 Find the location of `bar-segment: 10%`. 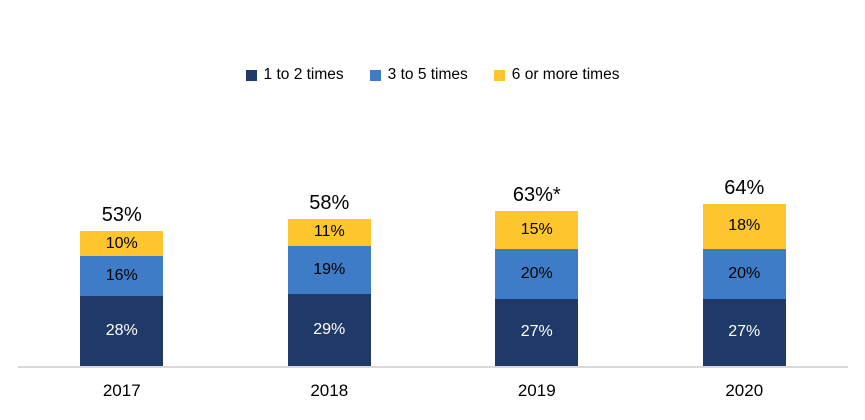

bar-segment: 10% is located at coordinates (122, 243).